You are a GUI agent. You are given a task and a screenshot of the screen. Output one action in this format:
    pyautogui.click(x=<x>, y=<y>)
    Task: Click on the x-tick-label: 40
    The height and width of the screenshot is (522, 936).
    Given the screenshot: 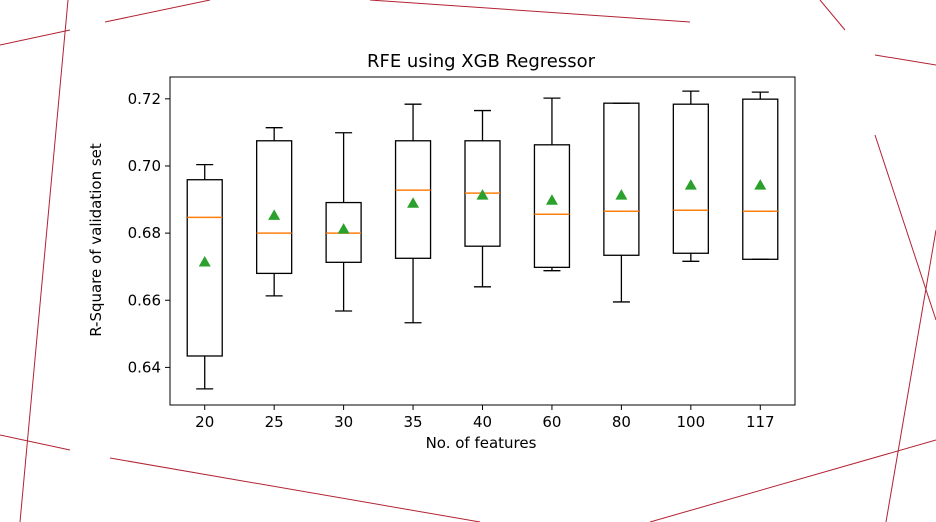 What is the action you would take?
    pyautogui.click(x=482, y=422)
    